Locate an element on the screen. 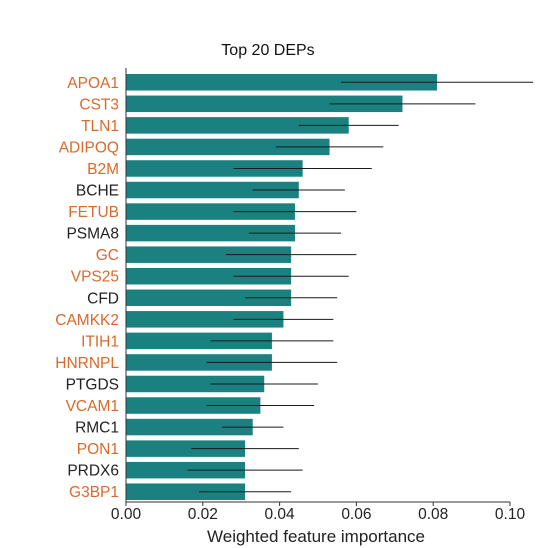 This screenshot has width=543, height=548. category-label-psma8: PSMA8 is located at coordinates (92, 234).